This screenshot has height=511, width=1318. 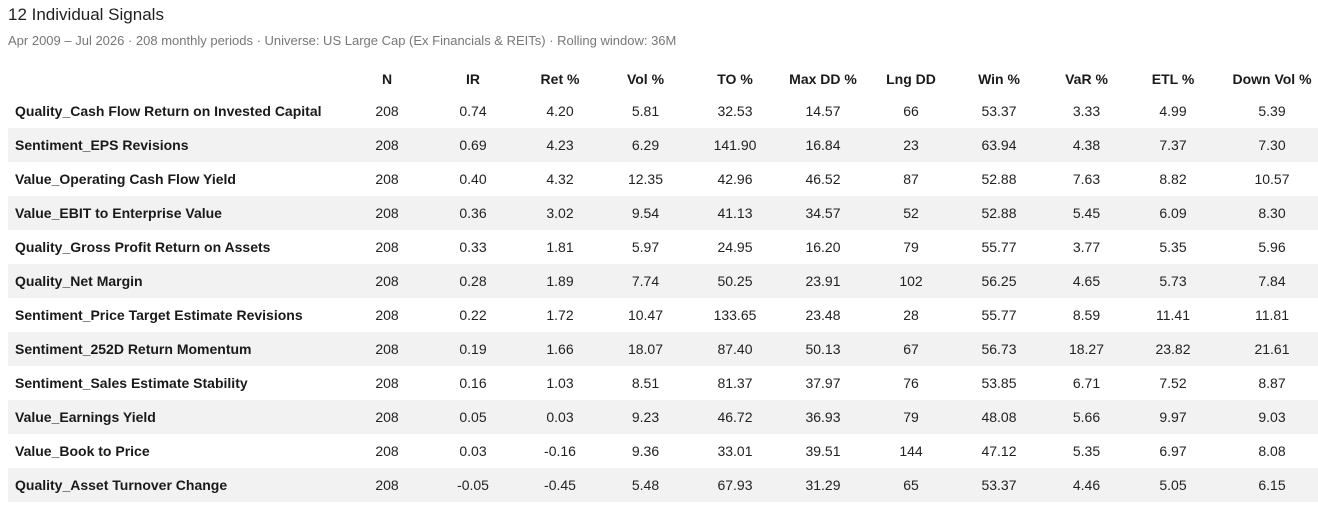 I want to click on table-cell: -0.45, so click(x=560, y=485).